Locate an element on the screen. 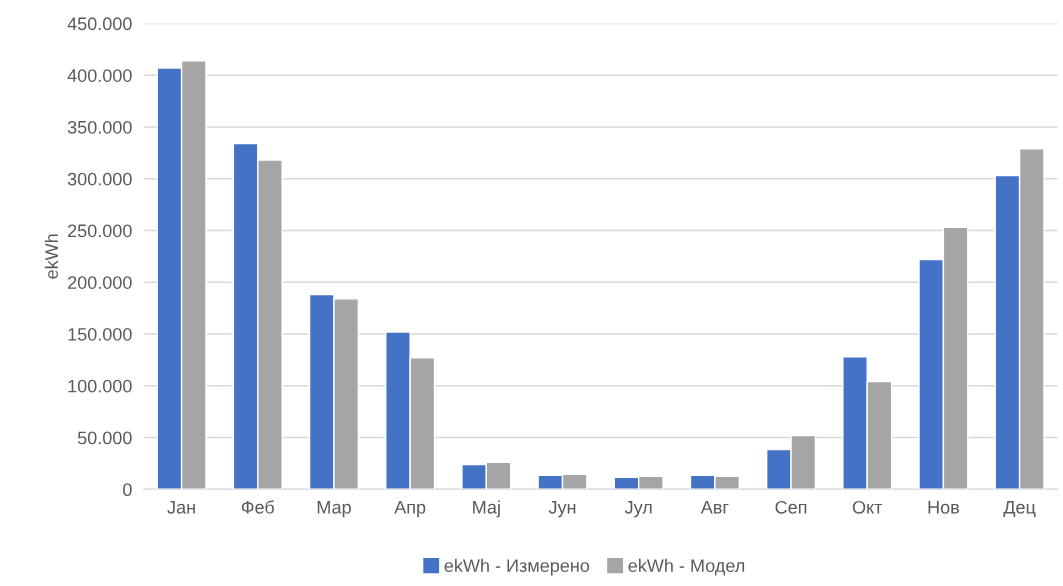 Image resolution: width=1063 pixels, height=586 pixels. y-tick-label: 150.000 is located at coordinates (100, 334).